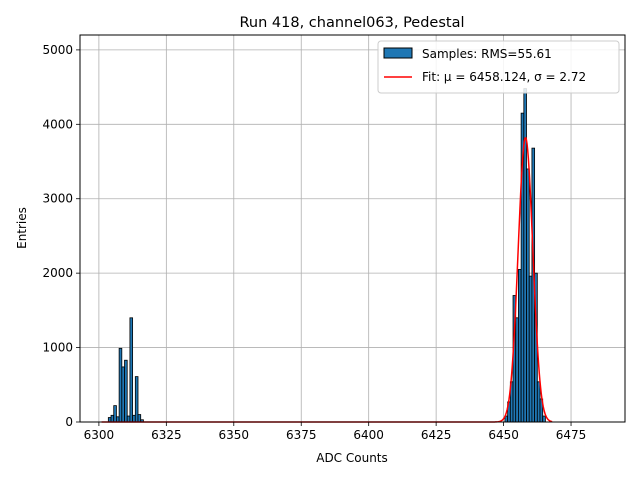  What do you see at coordinates (57, 50) in the screenshot?
I see `y-tick-label: 5000` at bounding box center [57, 50].